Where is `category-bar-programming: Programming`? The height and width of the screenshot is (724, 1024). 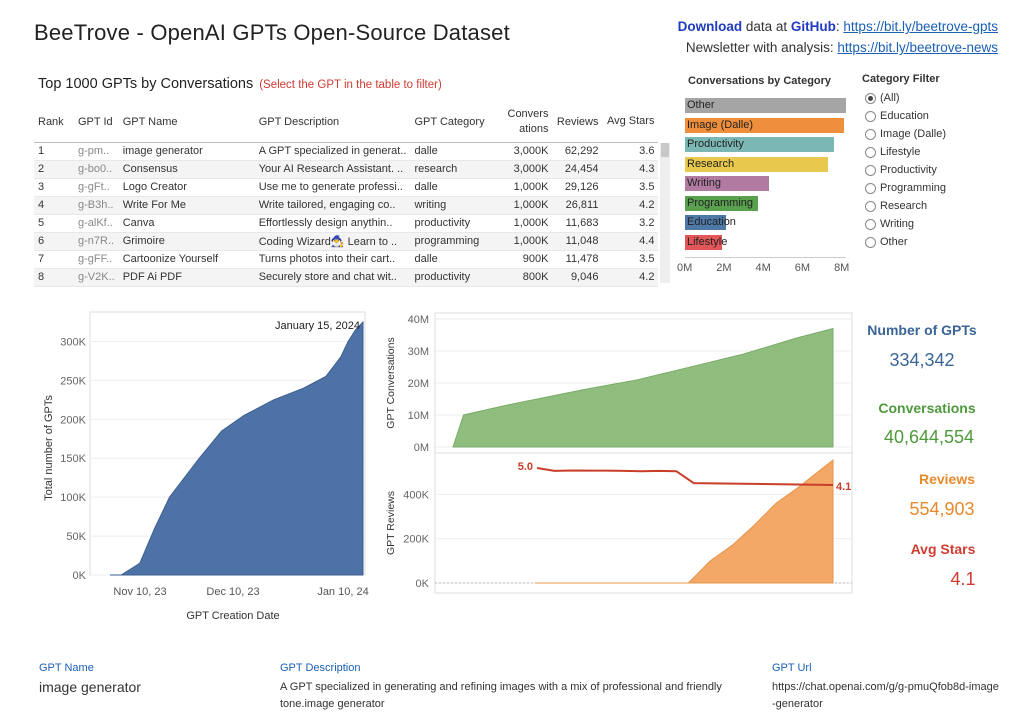 category-bar-programming: Programming is located at coordinates (721, 203).